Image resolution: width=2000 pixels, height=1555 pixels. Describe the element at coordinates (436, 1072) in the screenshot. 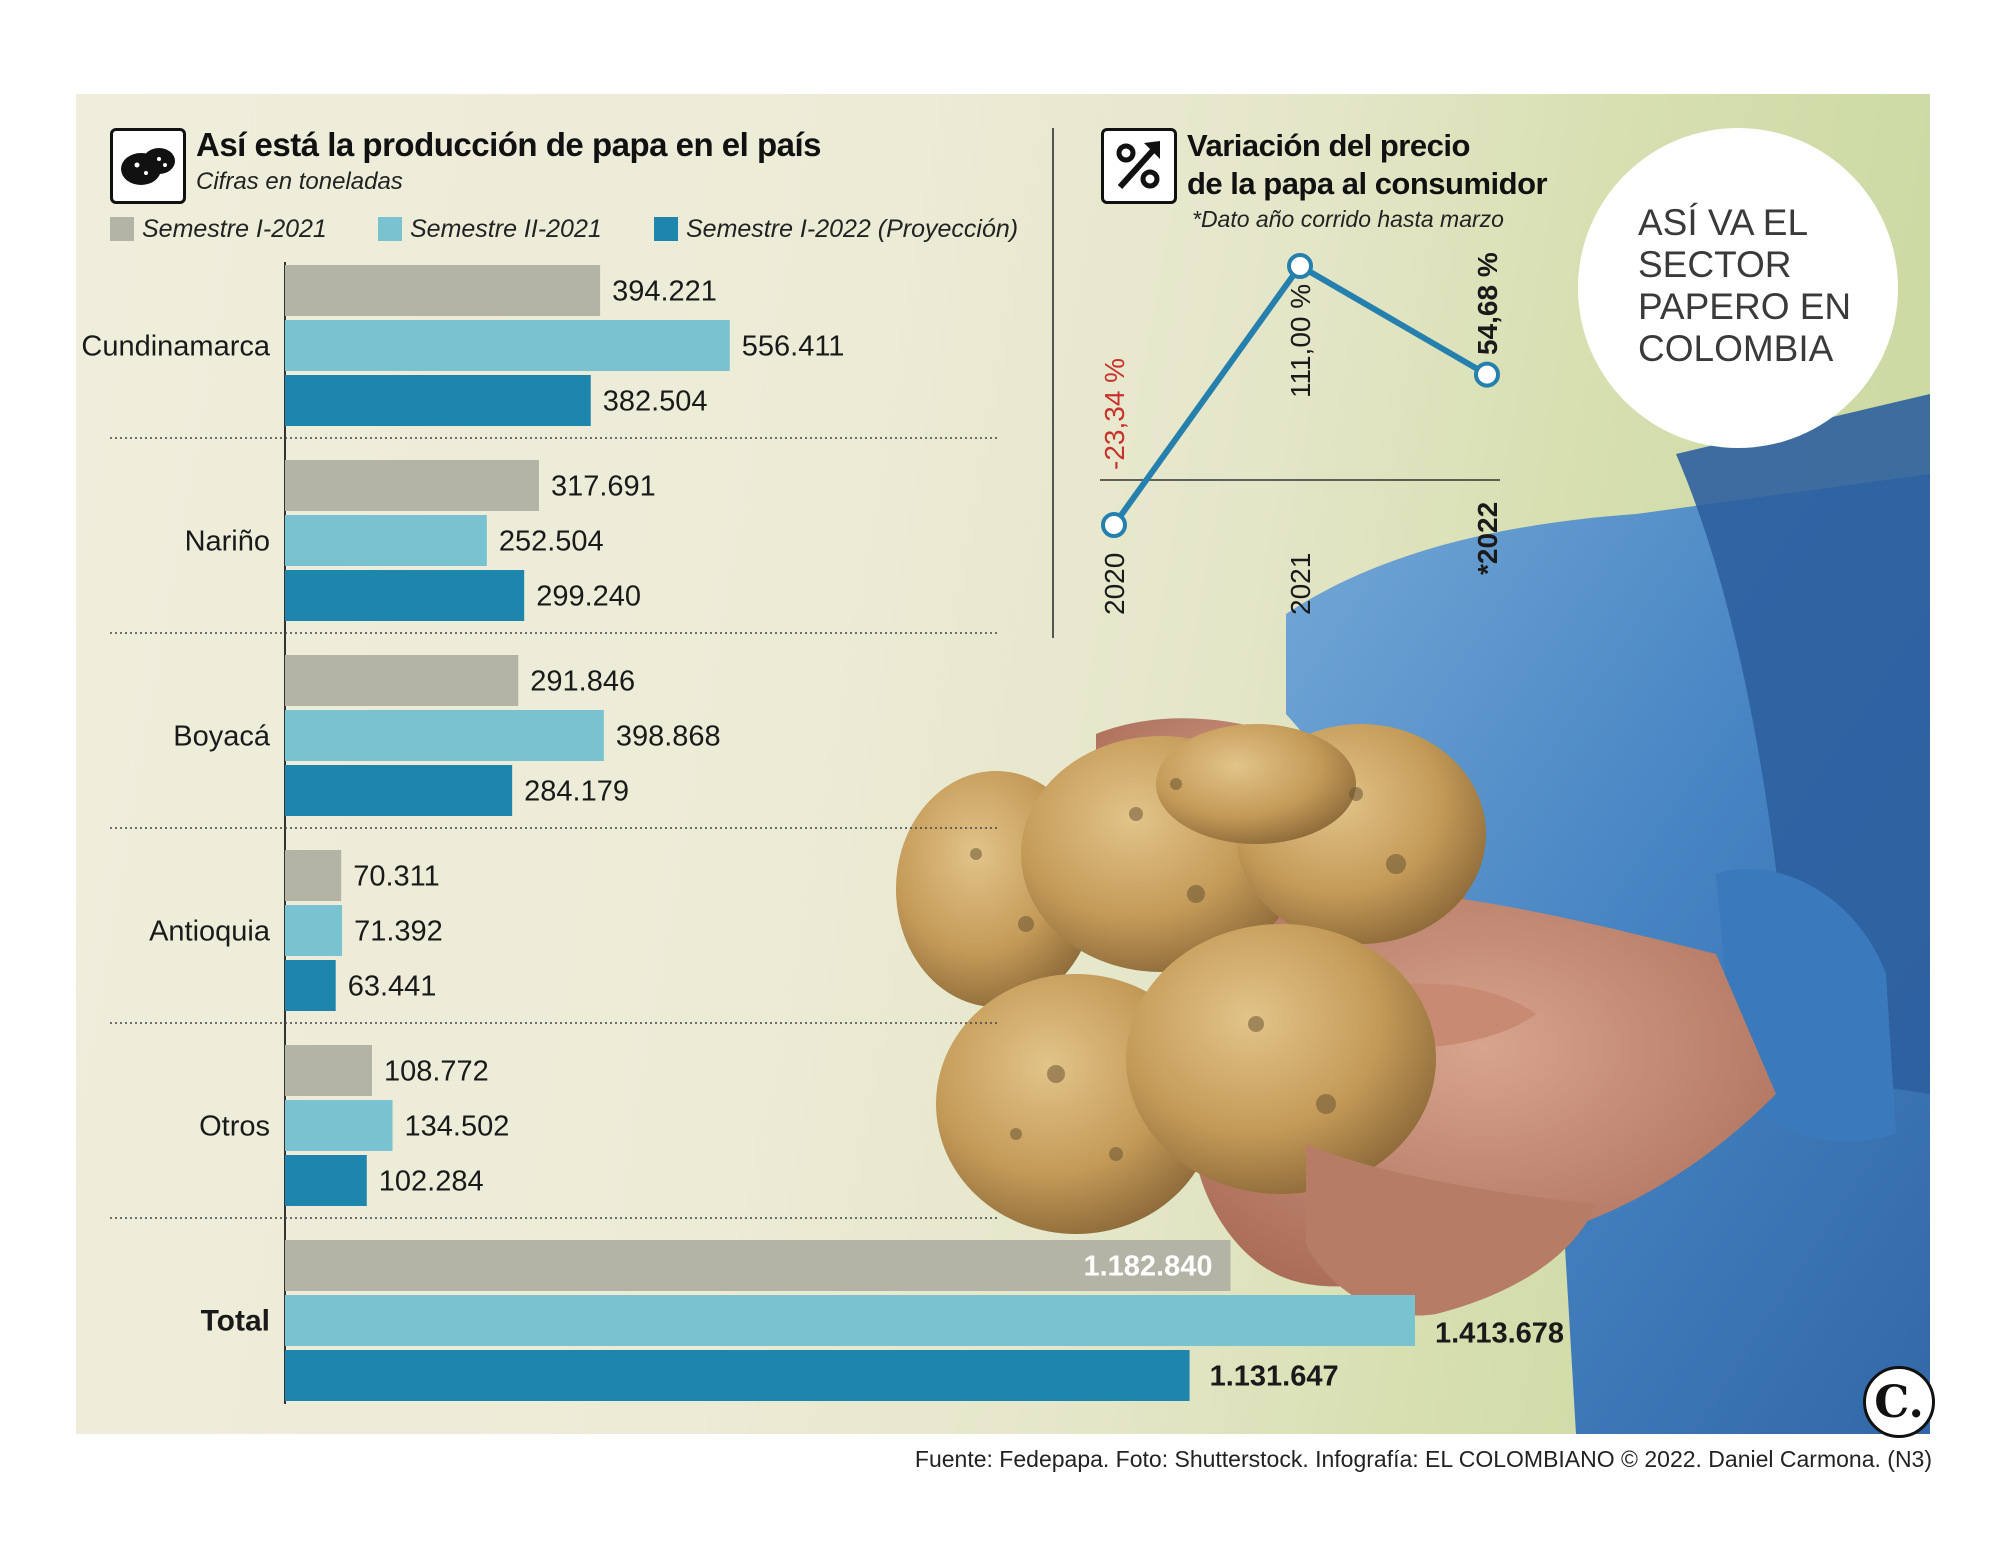

I see `bar-value-label: 108.772` at that location.